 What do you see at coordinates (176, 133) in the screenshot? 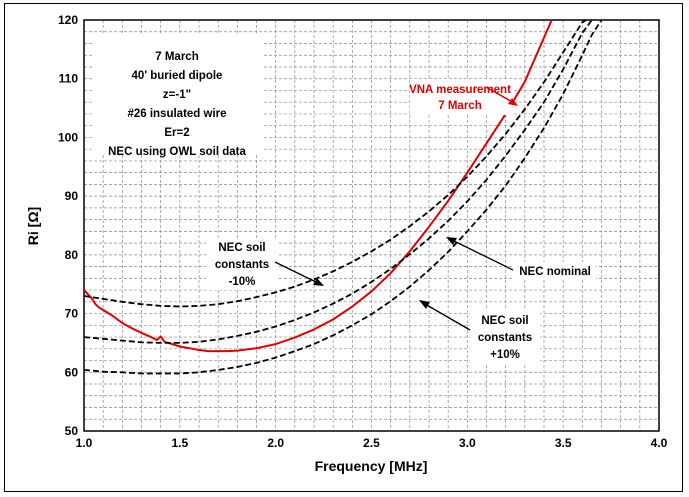
I see `info-line: Er=2` at bounding box center [176, 133].